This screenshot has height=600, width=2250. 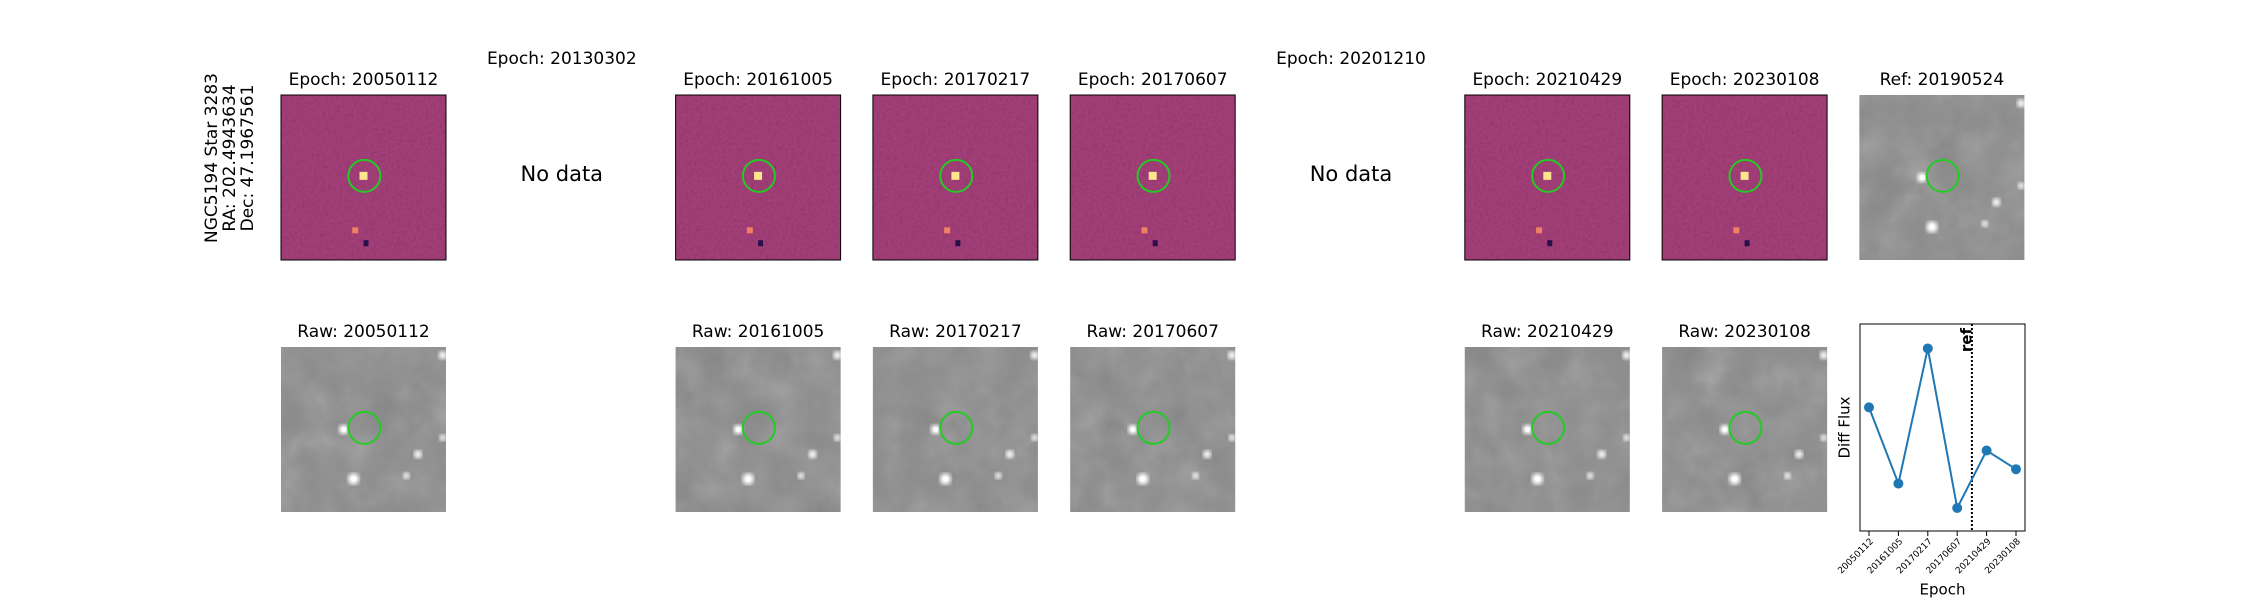 I want to click on panel-title: Raw: 20230108, so click(x=1744, y=332).